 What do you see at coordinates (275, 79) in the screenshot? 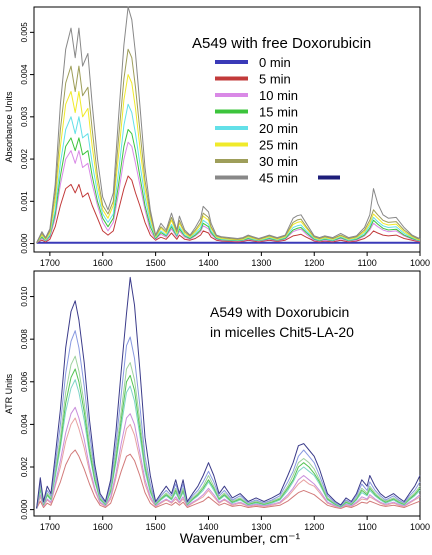
I see `legend-label: 5 min` at bounding box center [275, 79].